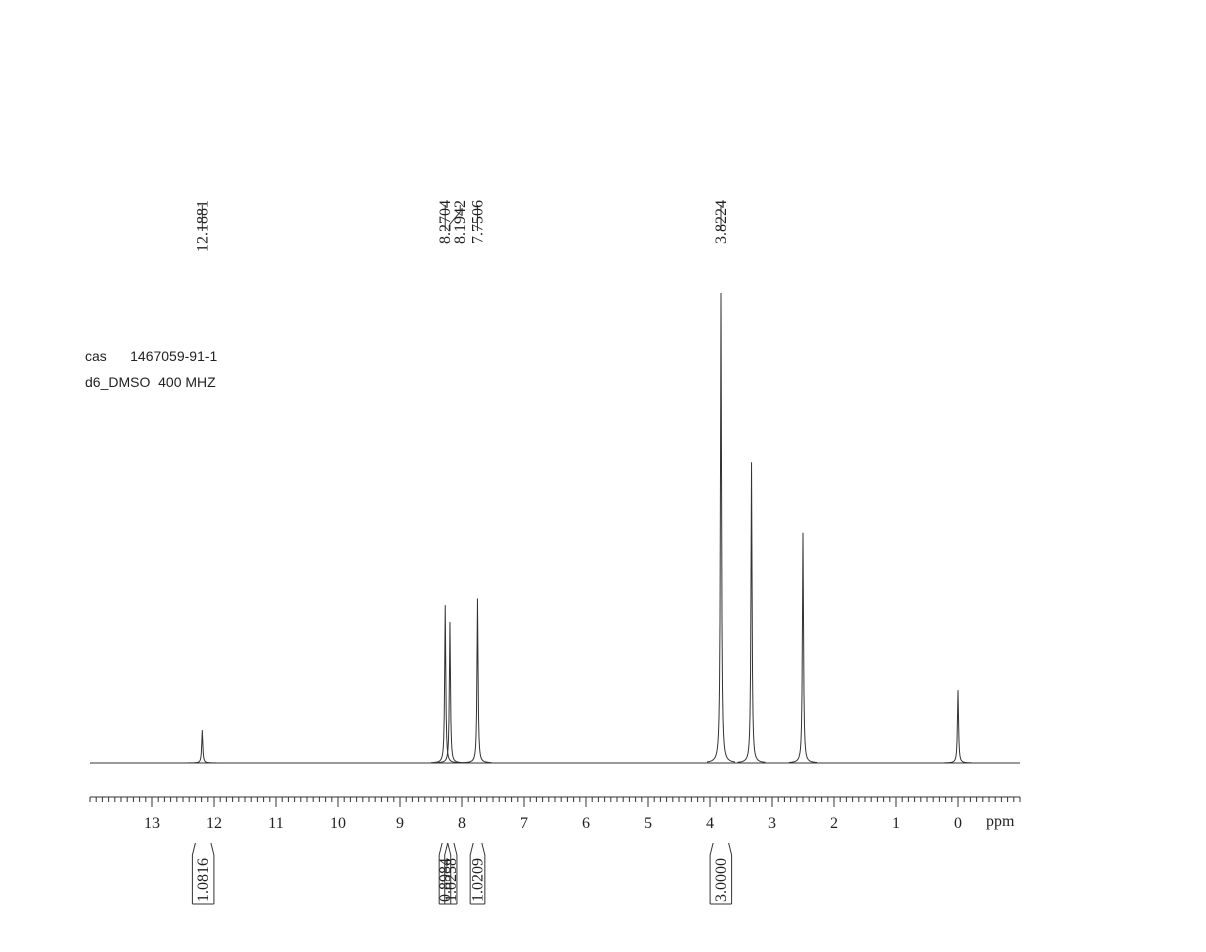  What do you see at coordinates (203, 880) in the screenshot?
I see `integral-label: 1.0816` at bounding box center [203, 880].